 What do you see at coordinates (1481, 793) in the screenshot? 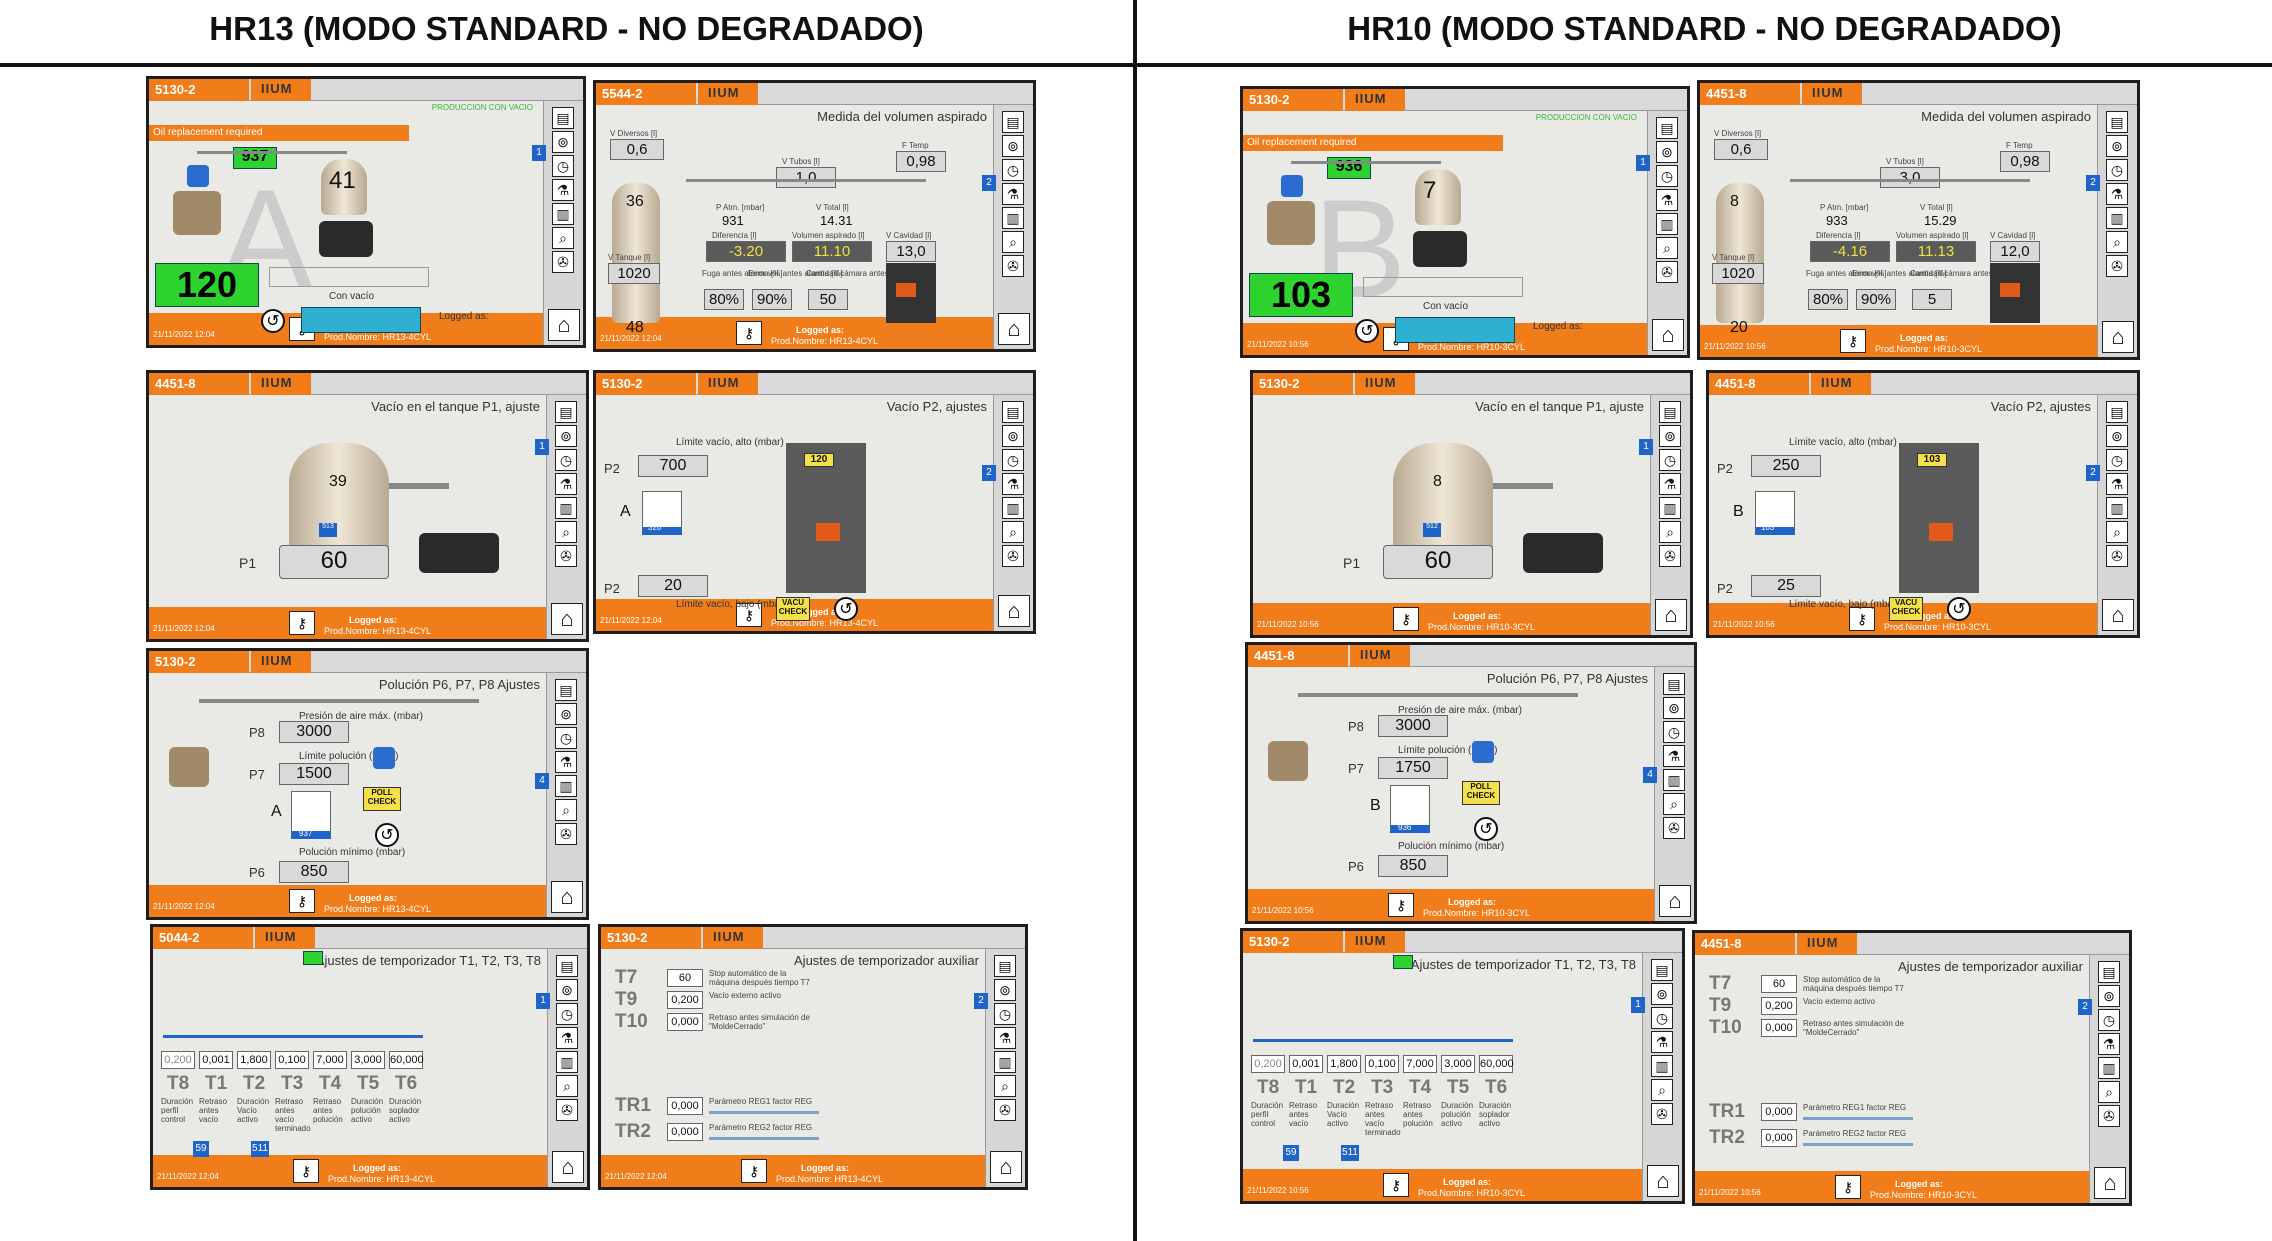
I see `poll-check: POLL CHECK` at bounding box center [1481, 793].